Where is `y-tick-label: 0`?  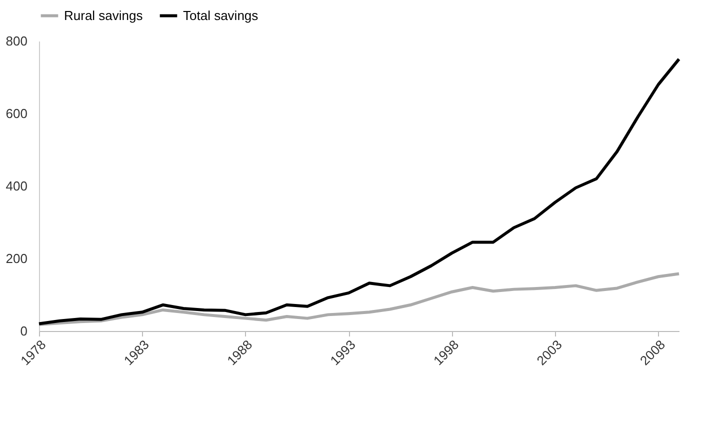
y-tick-label: 0 is located at coordinates (24, 331).